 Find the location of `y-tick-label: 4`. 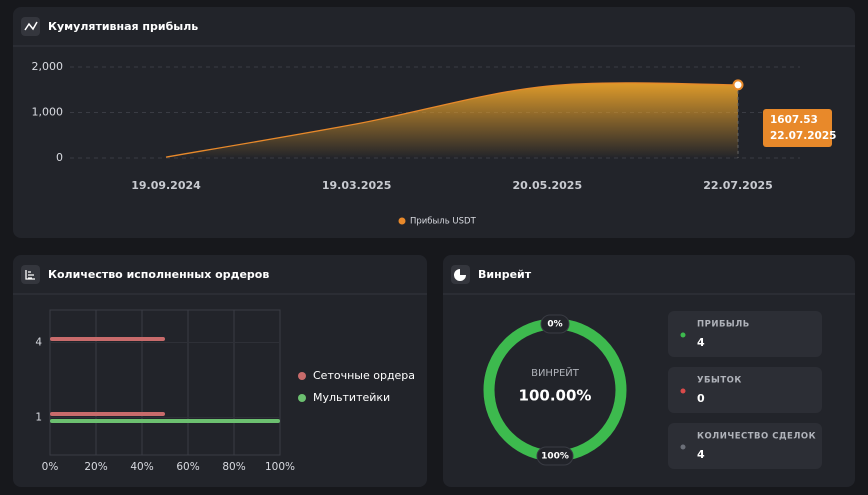

y-tick-label: 4 is located at coordinates (38, 343).